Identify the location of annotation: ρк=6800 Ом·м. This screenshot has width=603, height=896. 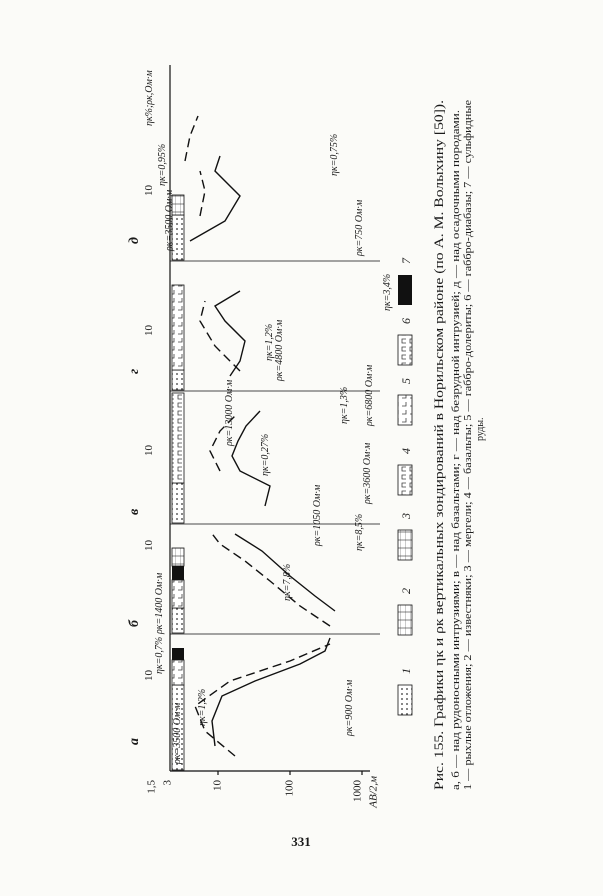
(369, 395).